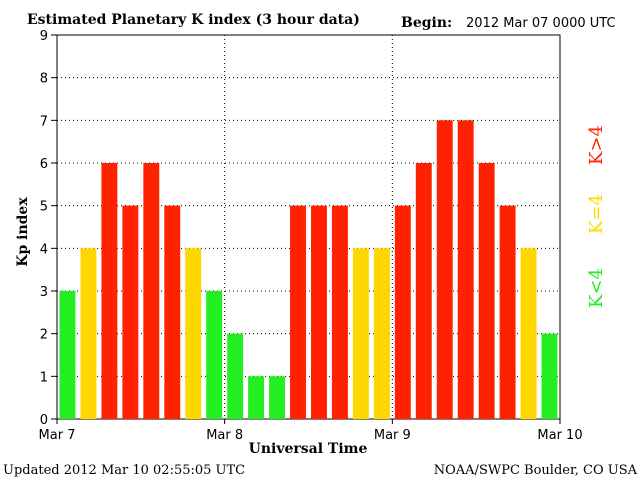  I want to click on x-axis-label: Universal Time, so click(308, 449).